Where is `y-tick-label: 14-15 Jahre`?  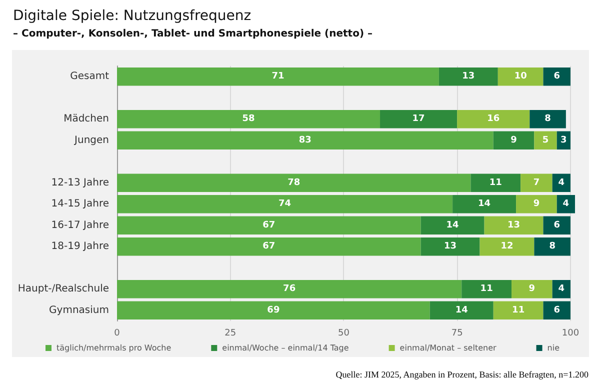
y-tick-label: 14-15 Jahre is located at coordinates (80, 204).